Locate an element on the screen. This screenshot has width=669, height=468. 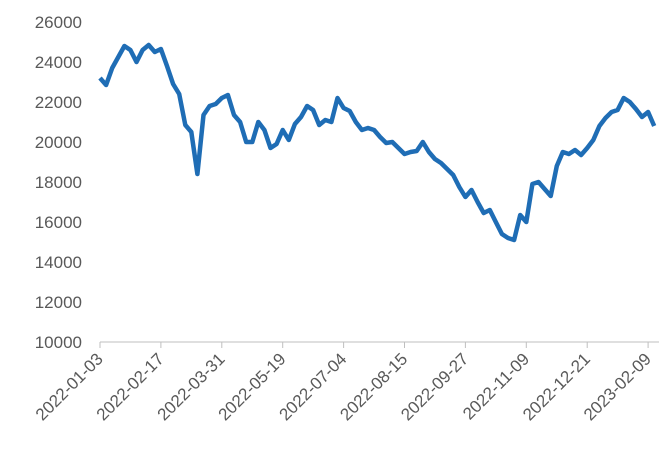
y-tick-label: 18000 is located at coordinates (58, 182).